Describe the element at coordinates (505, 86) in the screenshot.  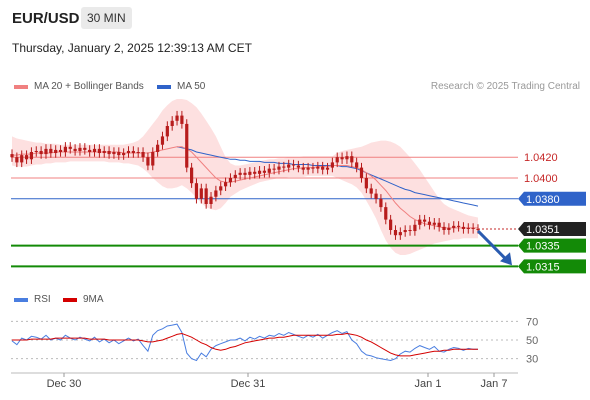
I see `research-credit: Research © 2025 Trading Central` at that location.